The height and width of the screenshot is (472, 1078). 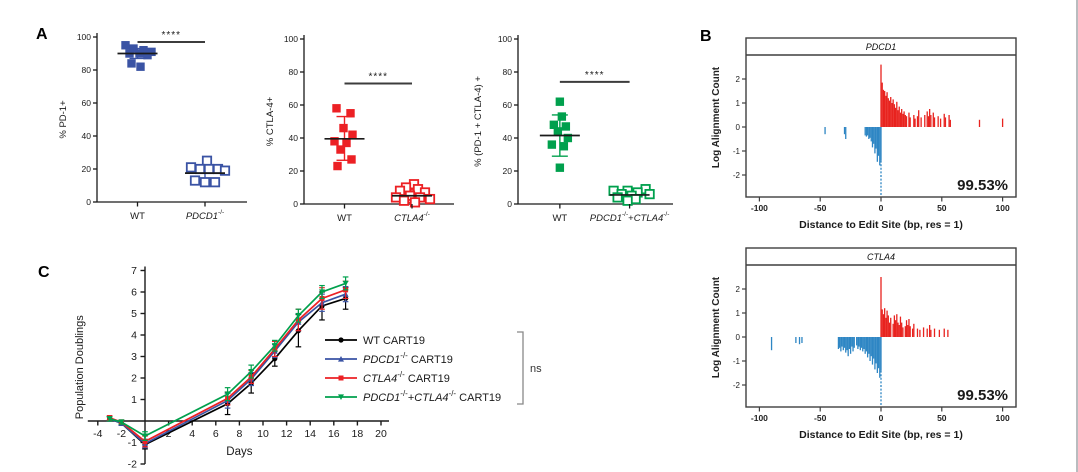 I want to click on bars, so click(x=914, y=130).